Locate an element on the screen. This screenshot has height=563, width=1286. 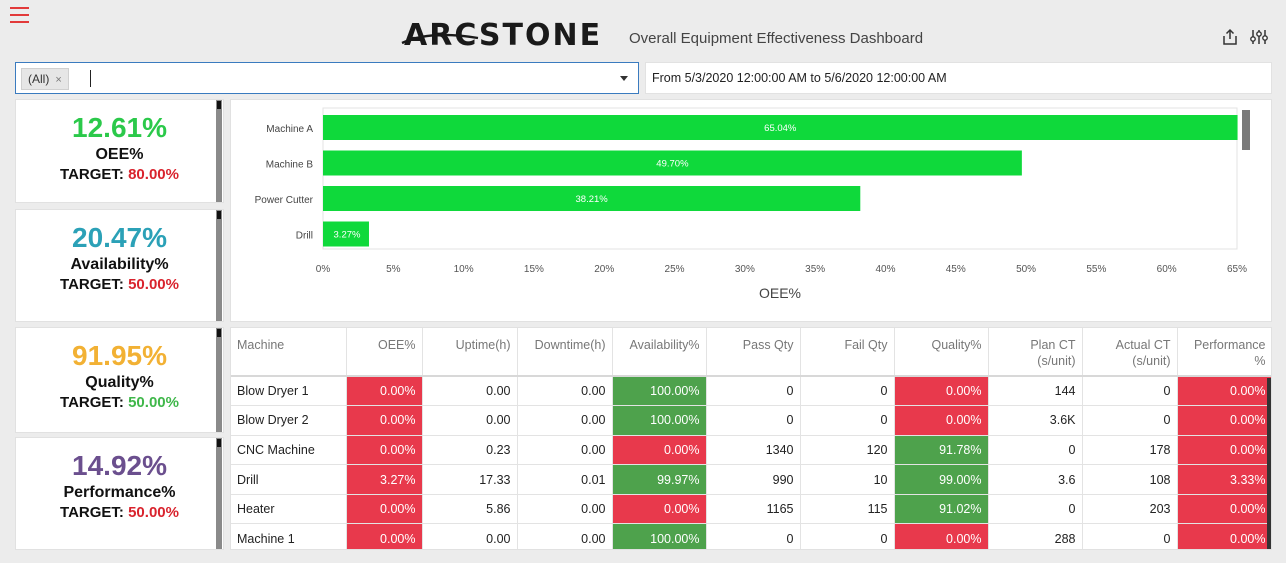
machine-filter-input: (All) × is located at coordinates (327, 78).